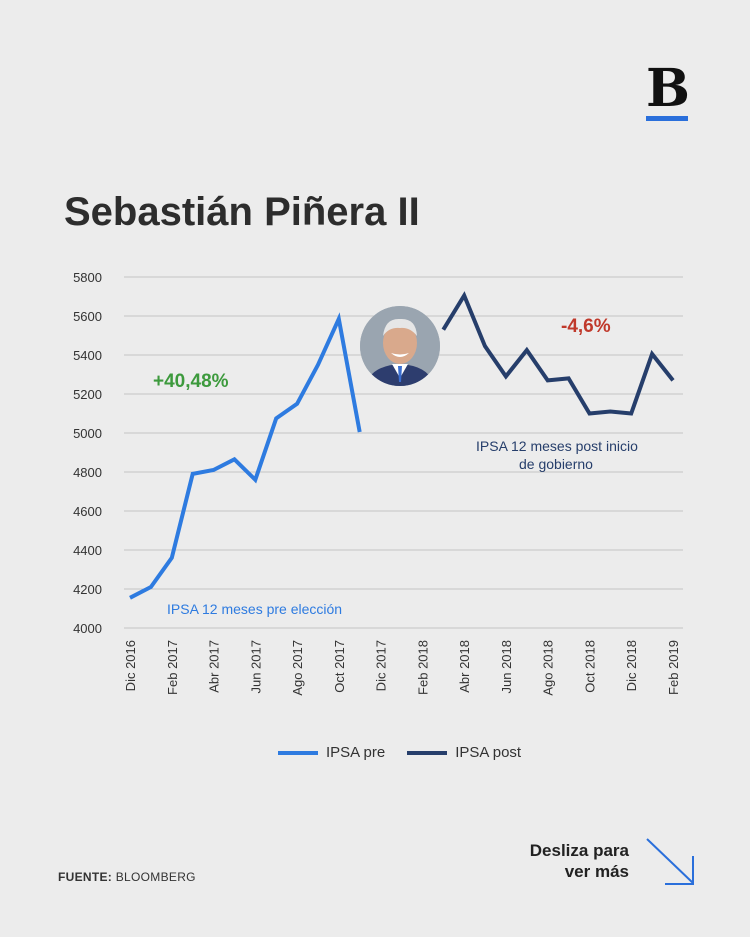  What do you see at coordinates (191, 381) in the screenshot?
I see `pre-change-label: +40,48%` at bounding box center [191, 381].